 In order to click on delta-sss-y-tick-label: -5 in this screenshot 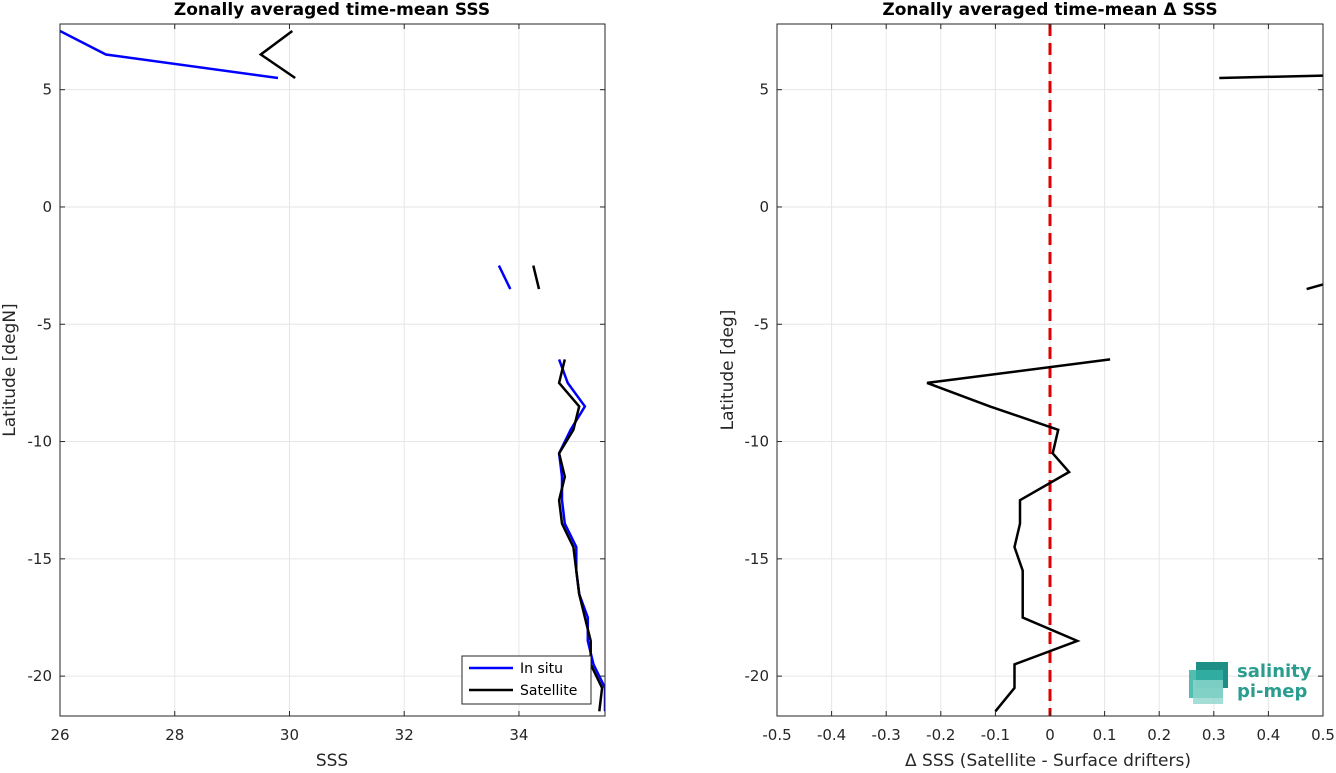, I will do `click(761, 324)`.